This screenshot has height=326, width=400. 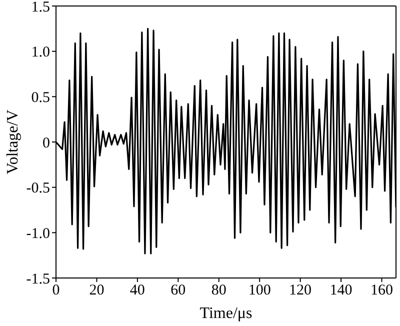 I want to click on y-tick-label: -1.0, so click(x=38, y=234).